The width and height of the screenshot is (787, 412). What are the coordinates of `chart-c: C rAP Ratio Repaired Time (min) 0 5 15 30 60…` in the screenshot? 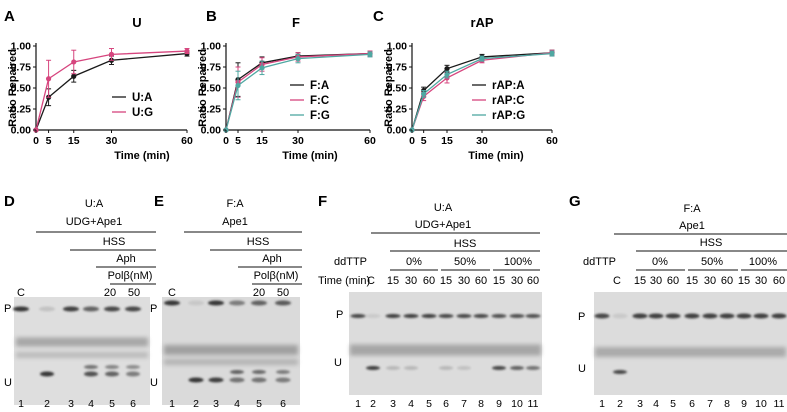 It's located at (465, 85).